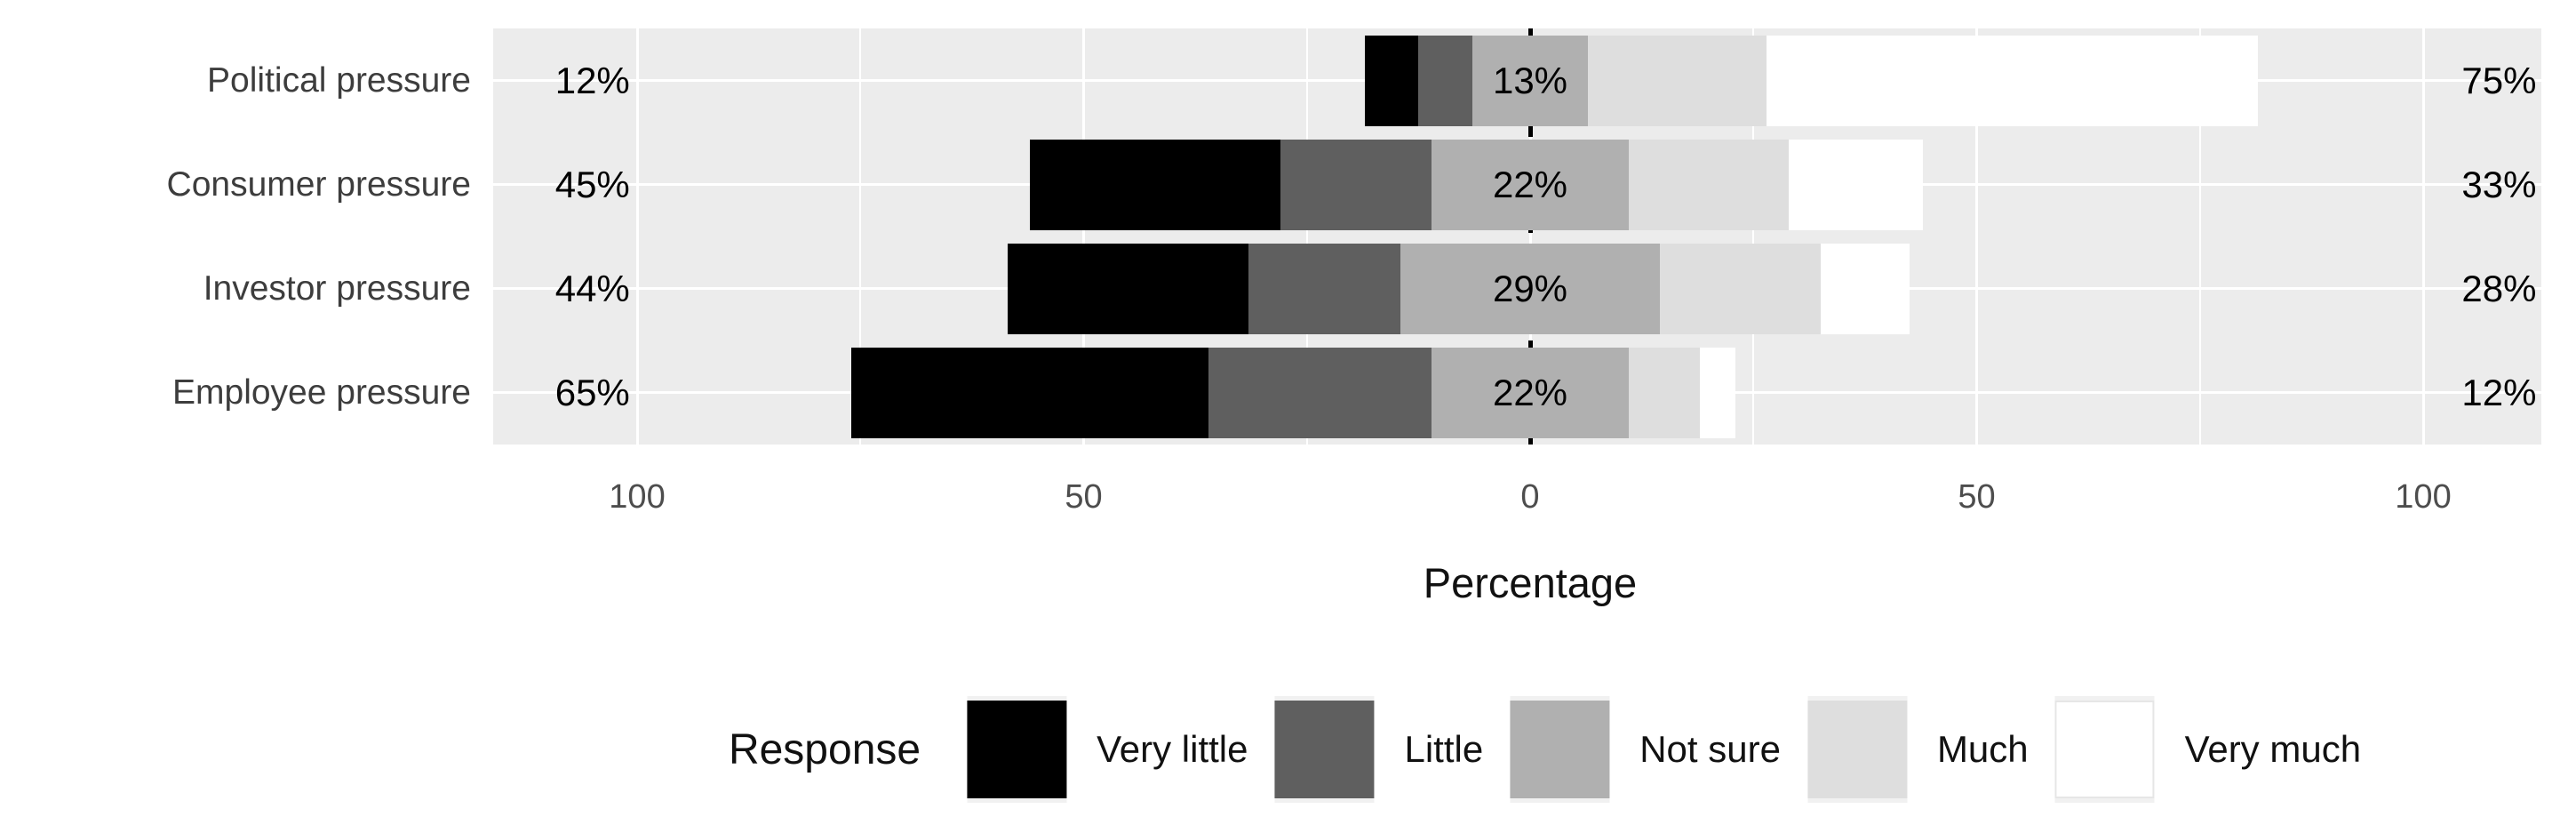 This screenshot has height=825, width=2576. I want to click on legend-swatch-very-much, so click(2105, 749).